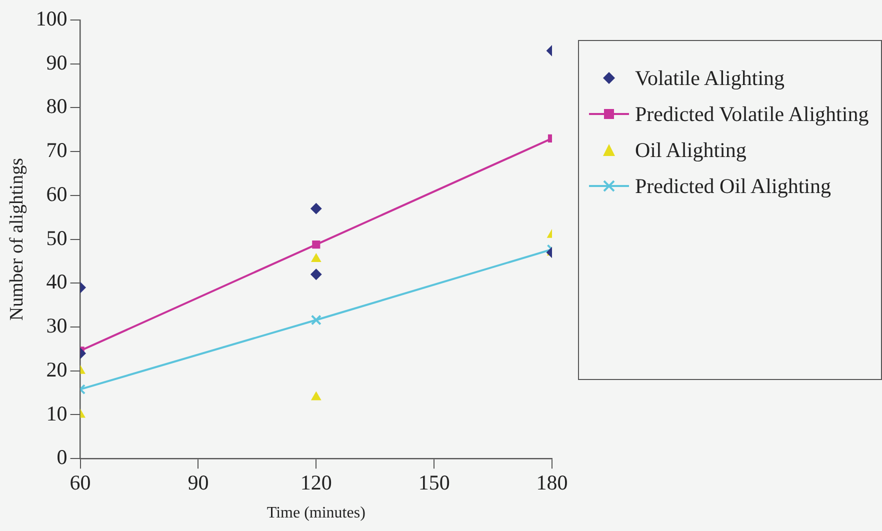 The image size is (882, 531). I want to click on x-axis-title: Time (minutes), so click(316, 513).